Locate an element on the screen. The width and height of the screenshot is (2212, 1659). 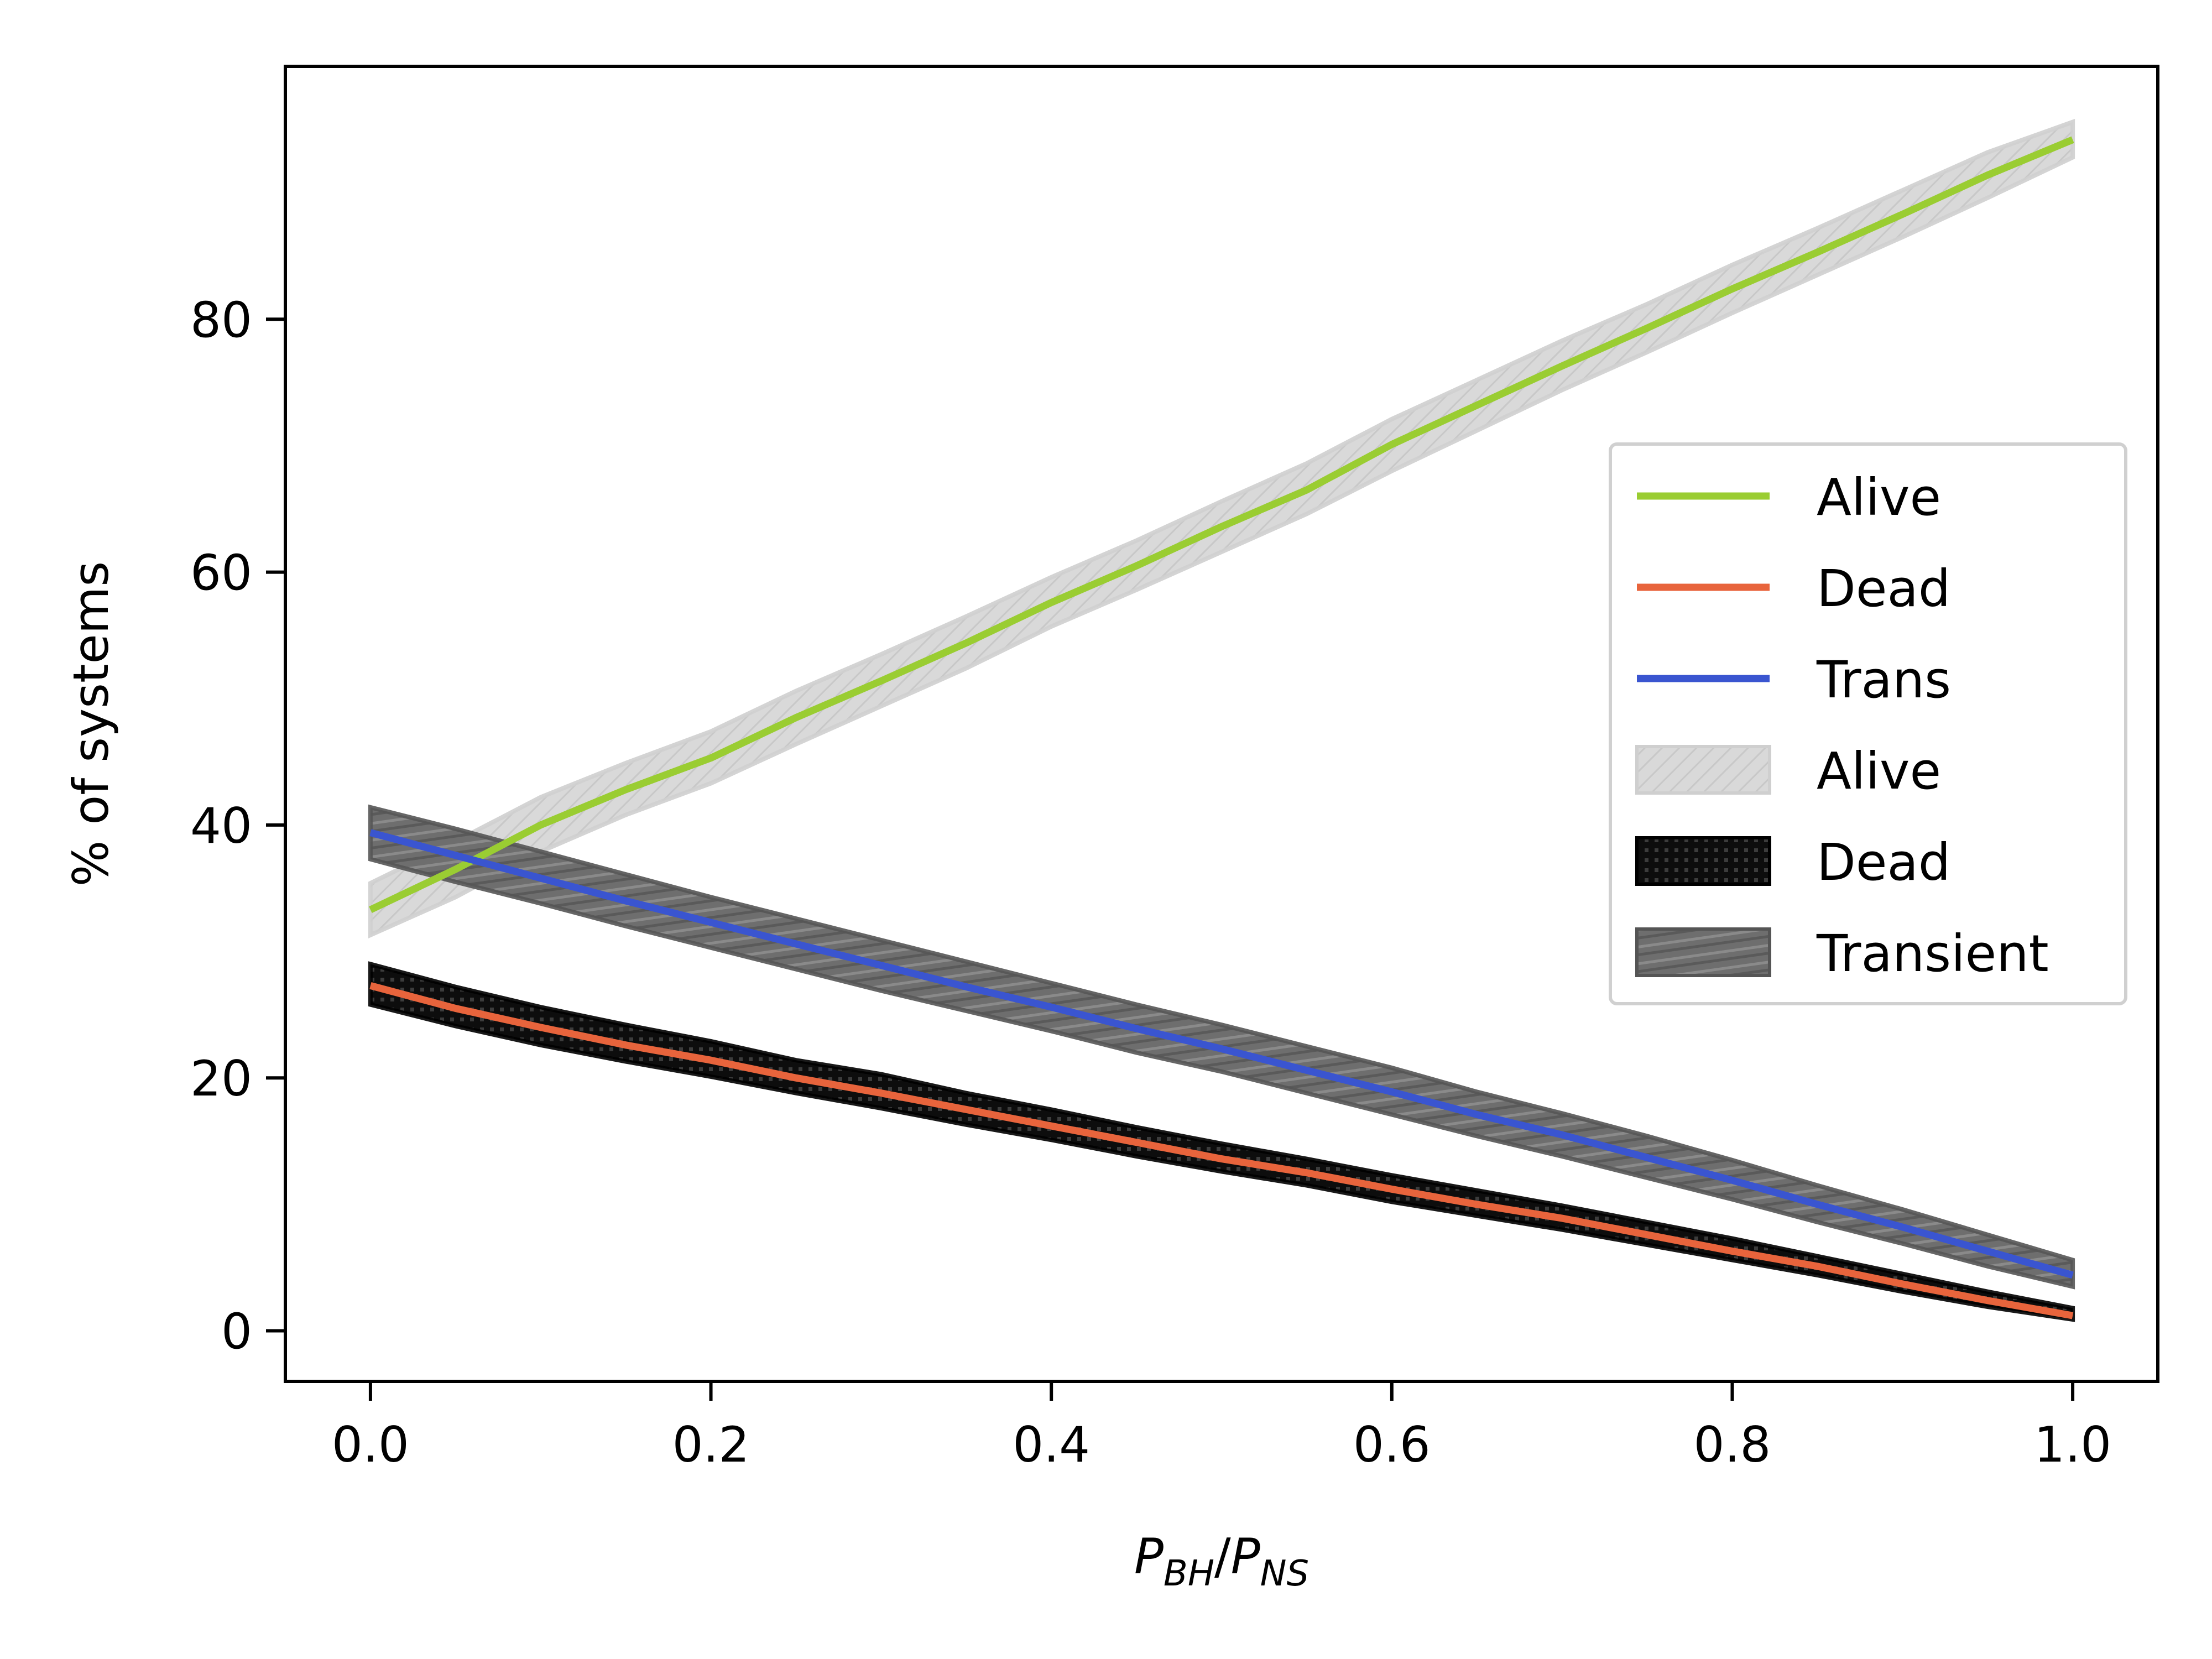
x-tick-label: 0.4 is located at coordinates (1052, 1445).